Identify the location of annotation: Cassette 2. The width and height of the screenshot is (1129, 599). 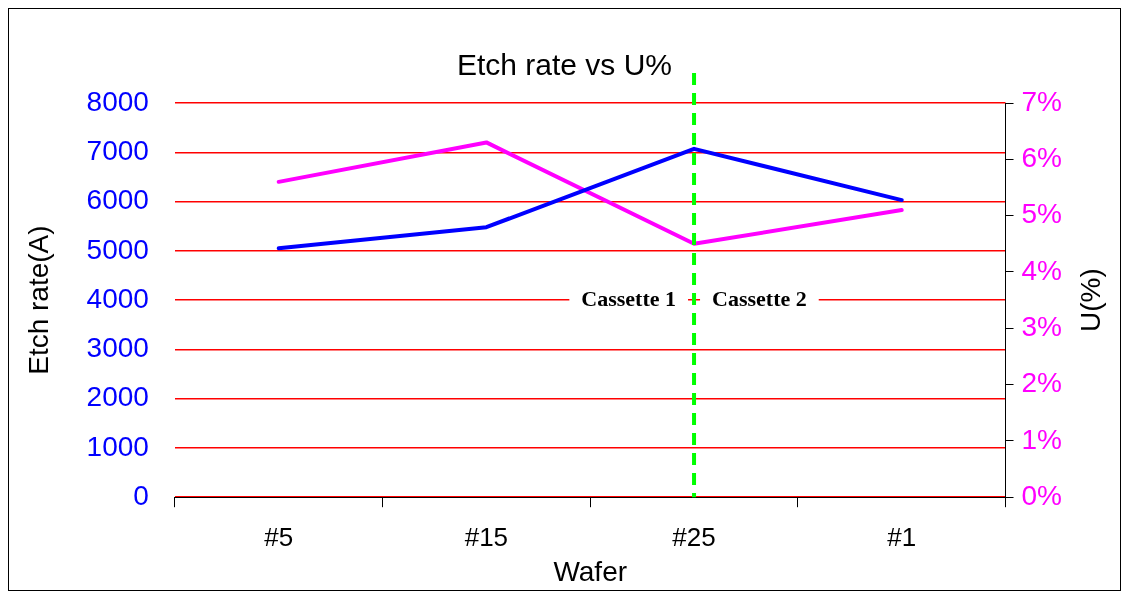
(759, 298).